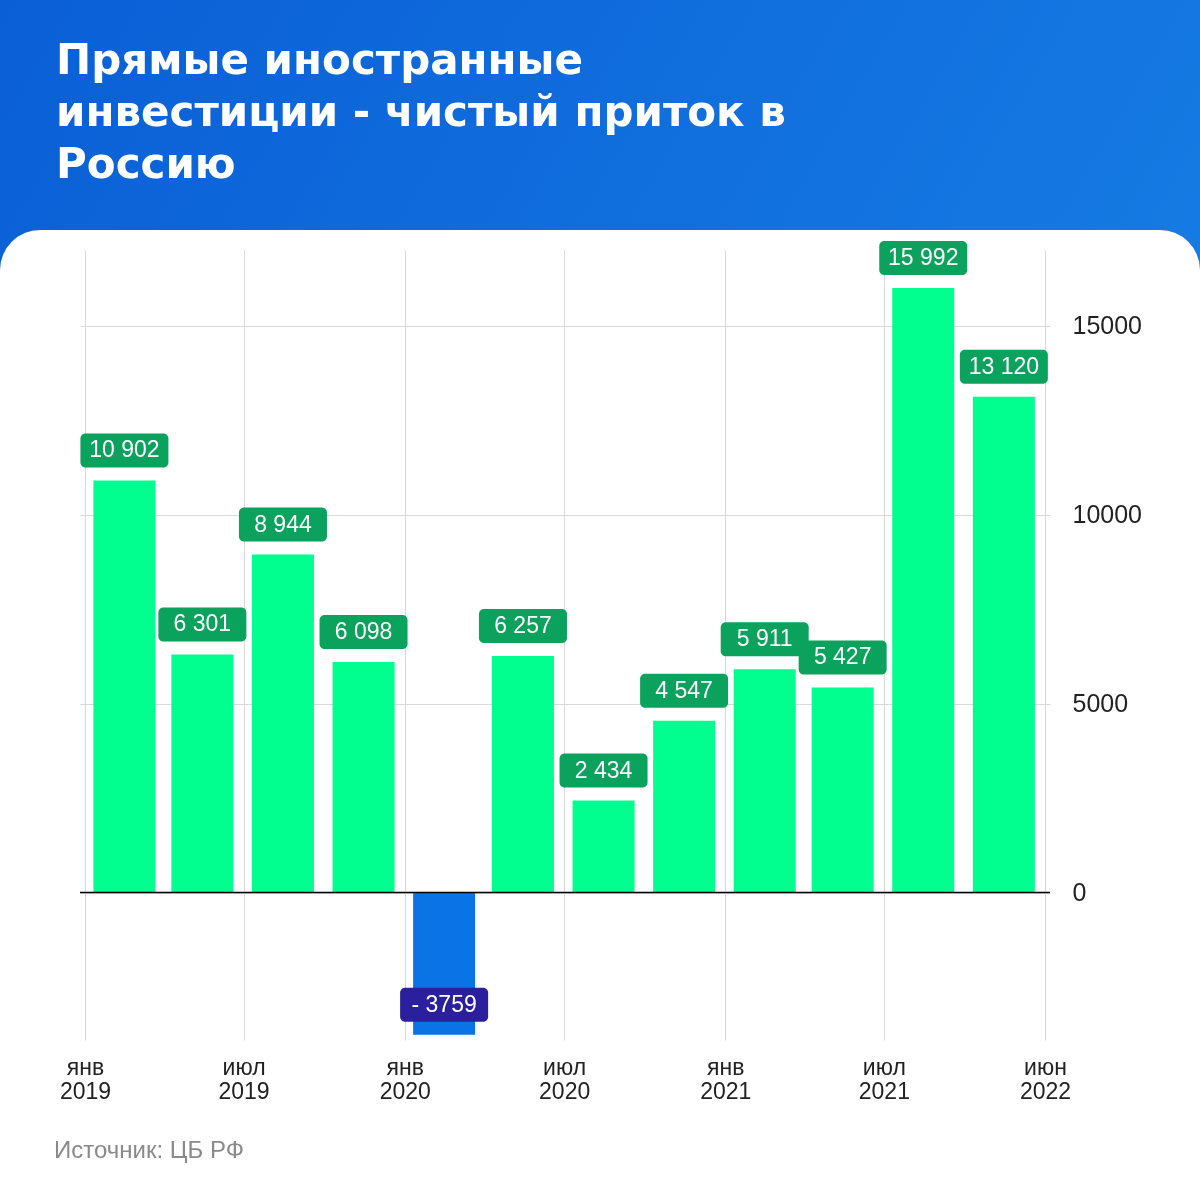  I want to click on x-tick-label: июл 2019, so click(244, 1078).